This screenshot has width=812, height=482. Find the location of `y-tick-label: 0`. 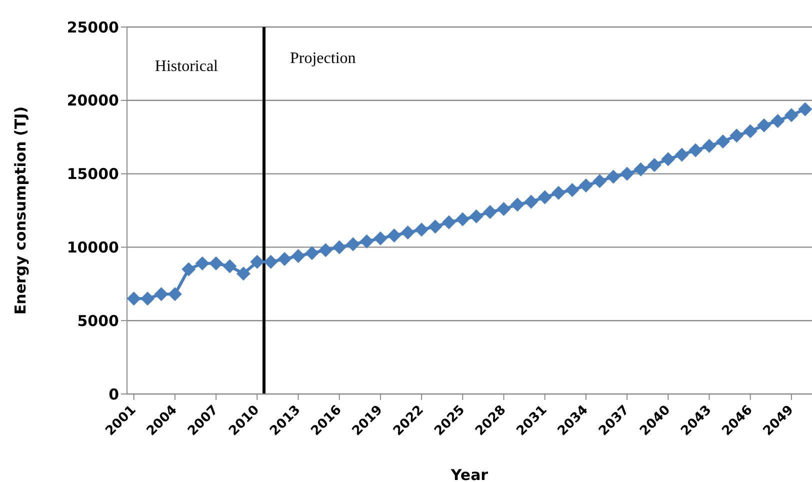

y-tick-label: 0 is located at coordinates (113, 394).